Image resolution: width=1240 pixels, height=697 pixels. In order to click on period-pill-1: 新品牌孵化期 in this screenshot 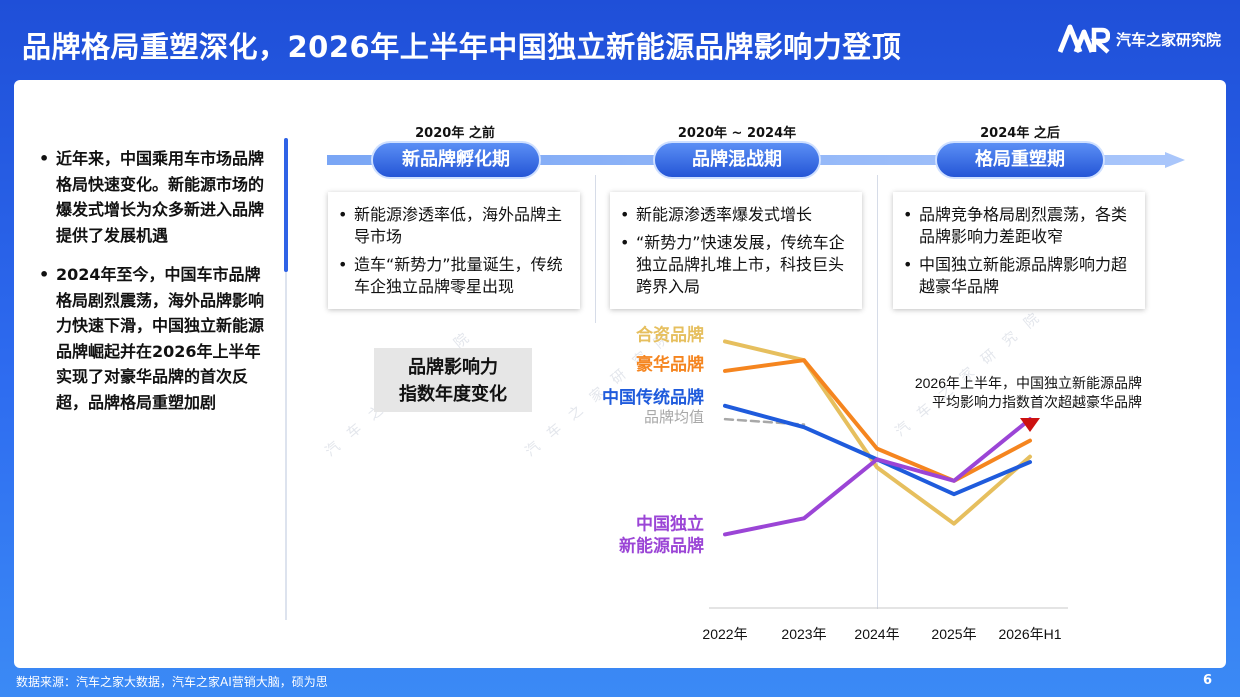, I will do `click(456, 160)`.